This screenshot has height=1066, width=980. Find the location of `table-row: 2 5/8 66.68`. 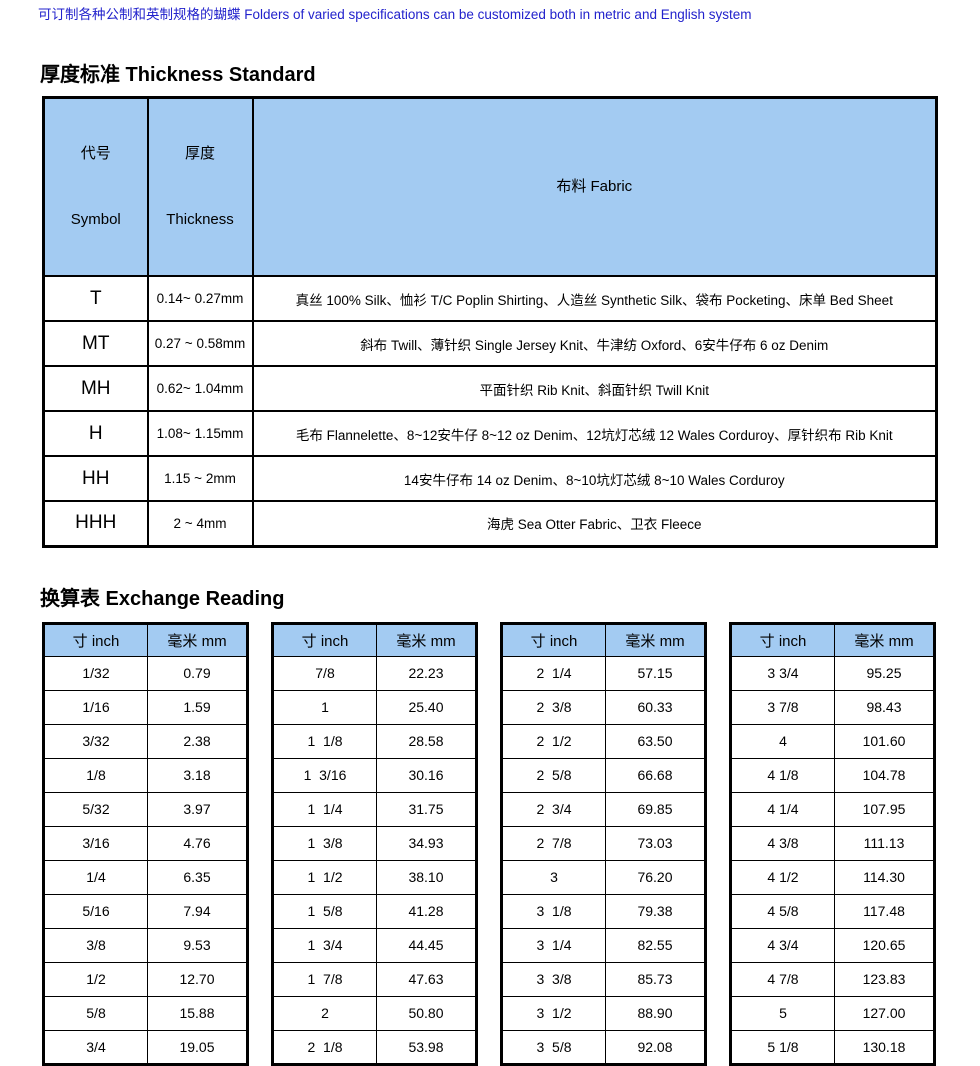

table-row: 2 5/8 66.68 is located at coordinates (603, 775).